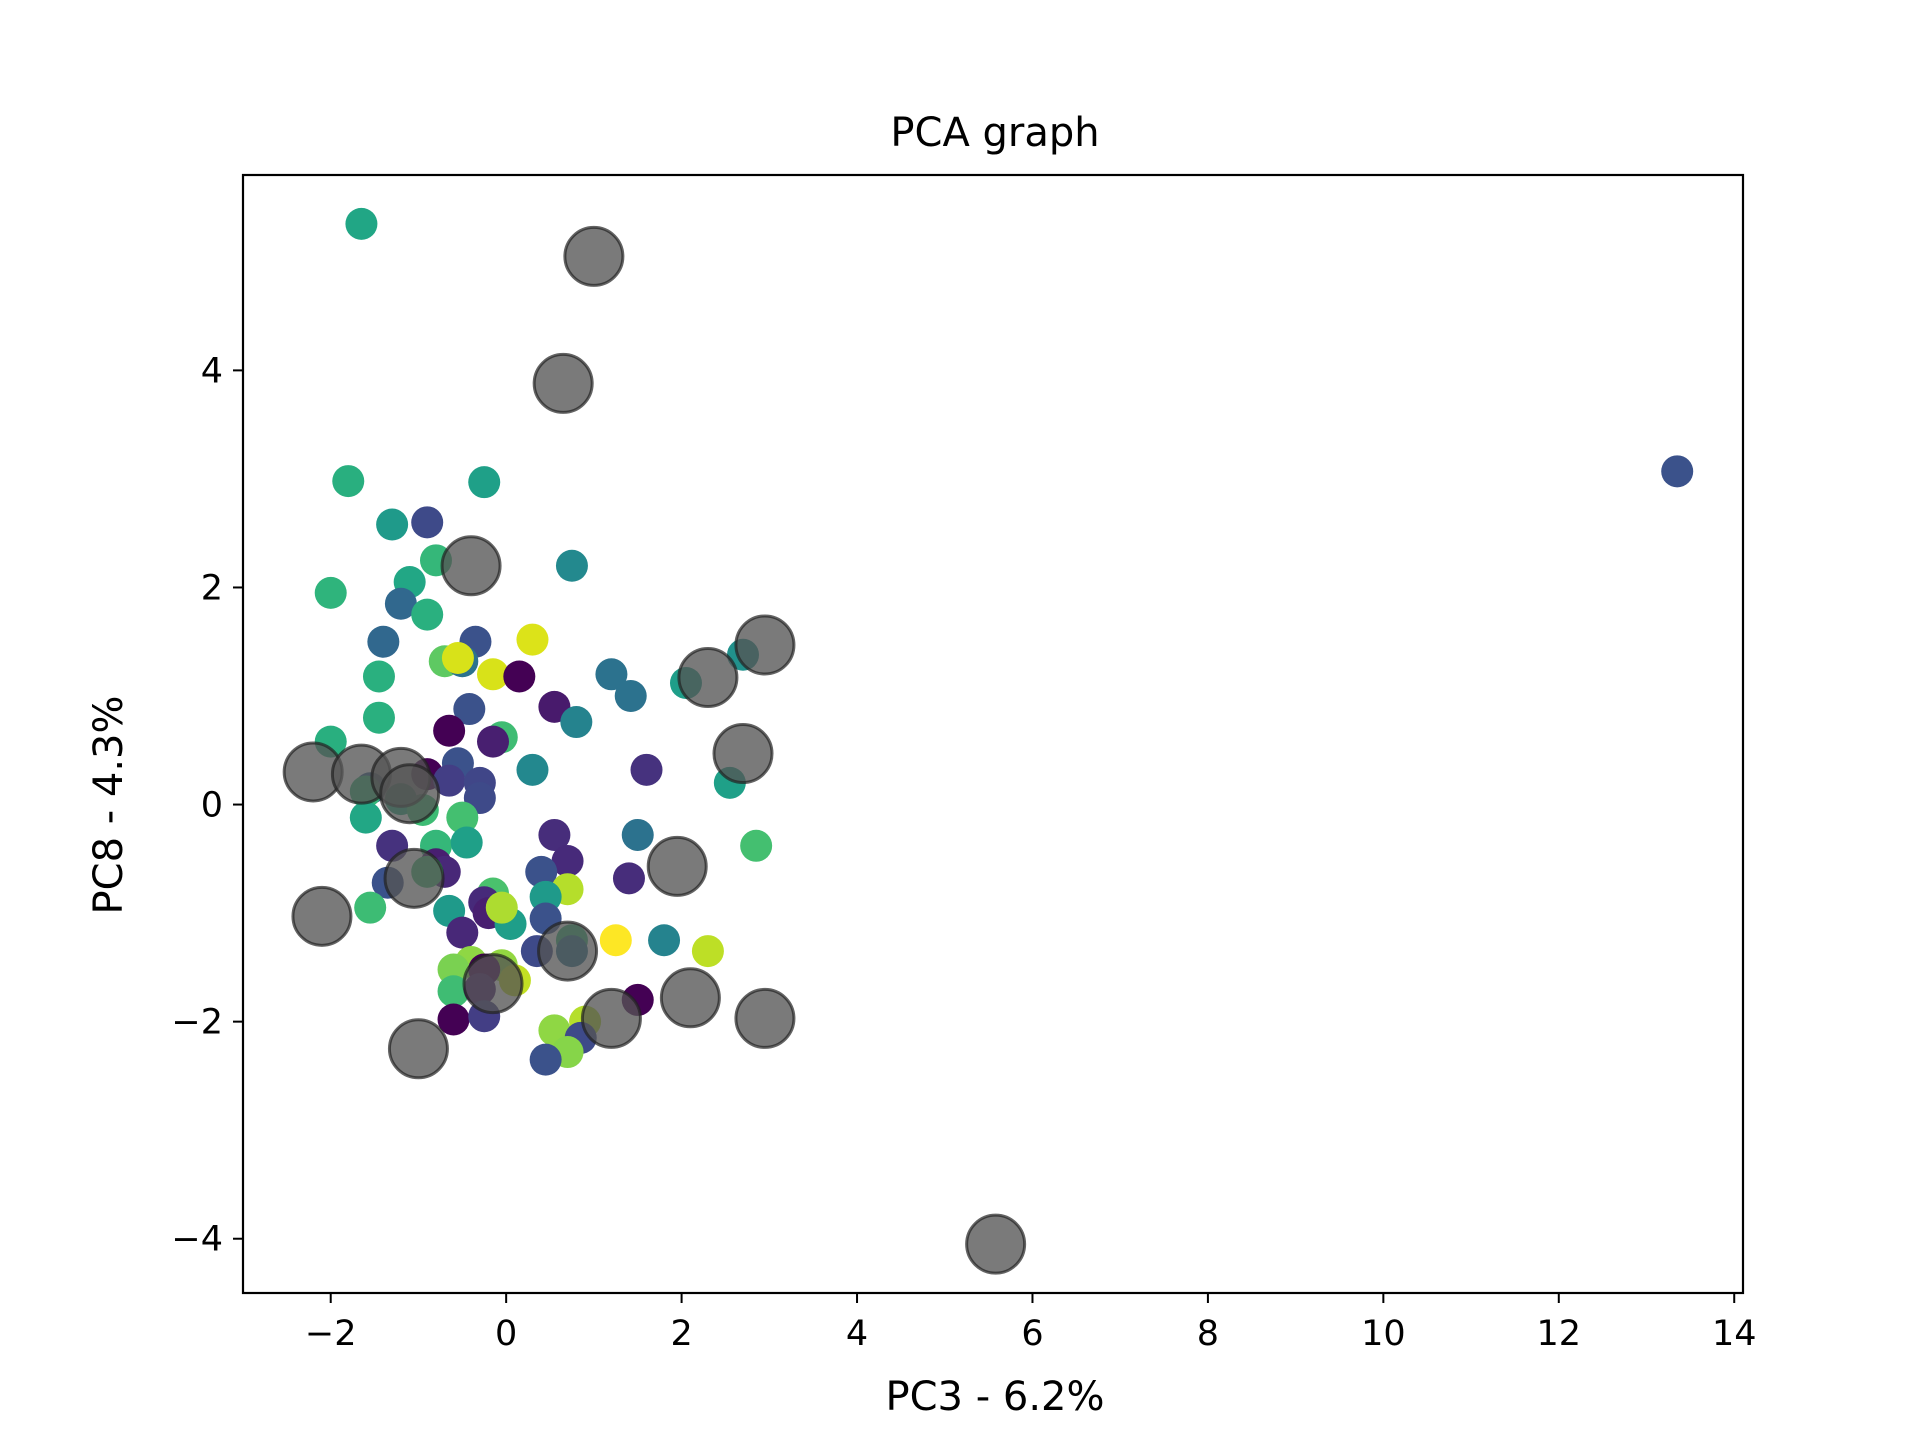 This screenshot has height=1445, width=1920. I want to click on x-tick-label: 10, so click(1383, 1334).